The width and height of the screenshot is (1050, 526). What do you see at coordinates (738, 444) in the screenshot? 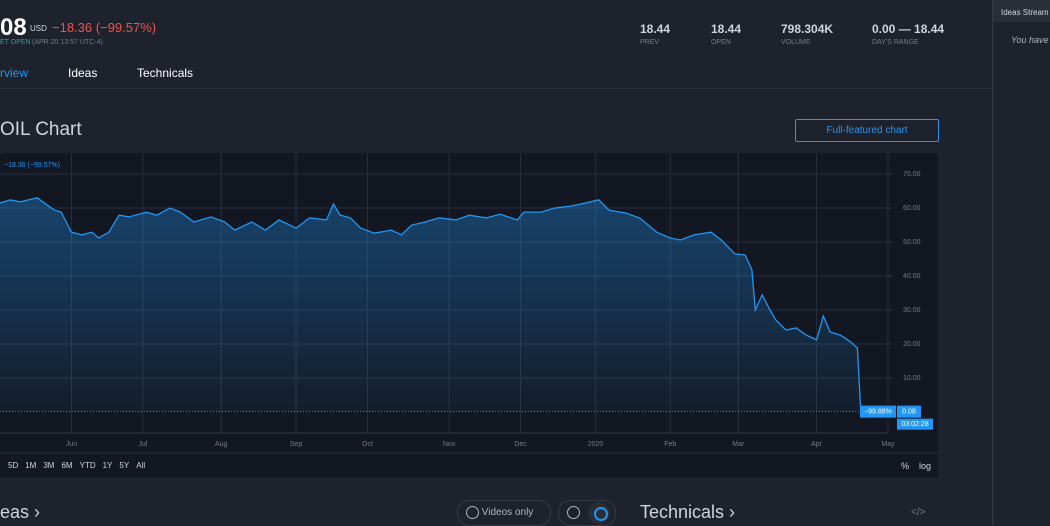
I see `x-tick-label: Mar` at bounding box center [738, 444].